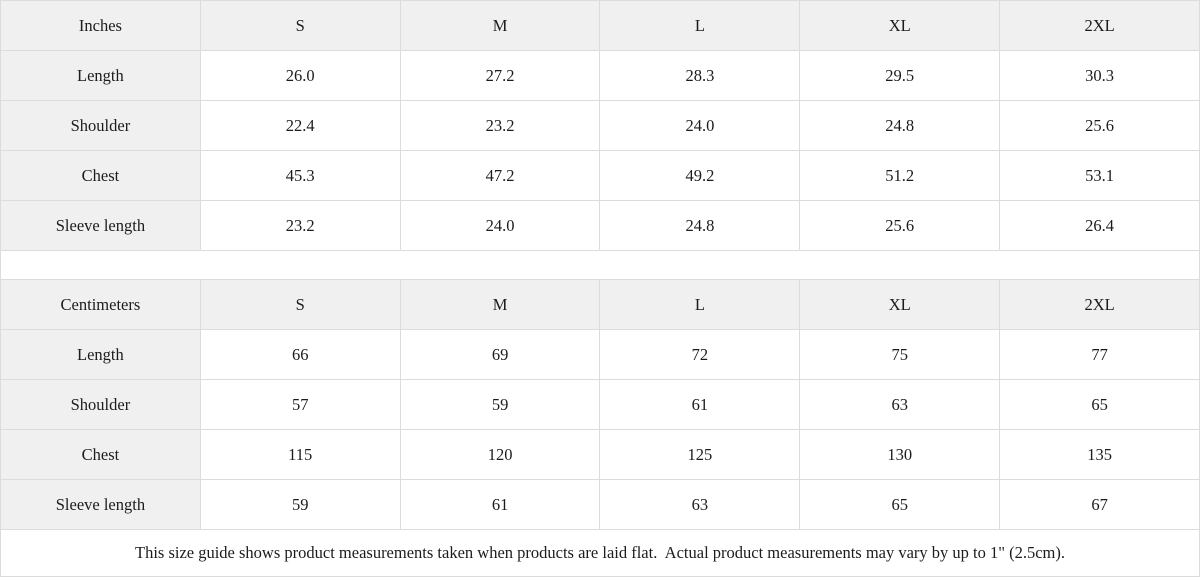  I want to click on table-row: Chest 45.3 47.2 49.2 51.2 53.1, so click(600, 175).